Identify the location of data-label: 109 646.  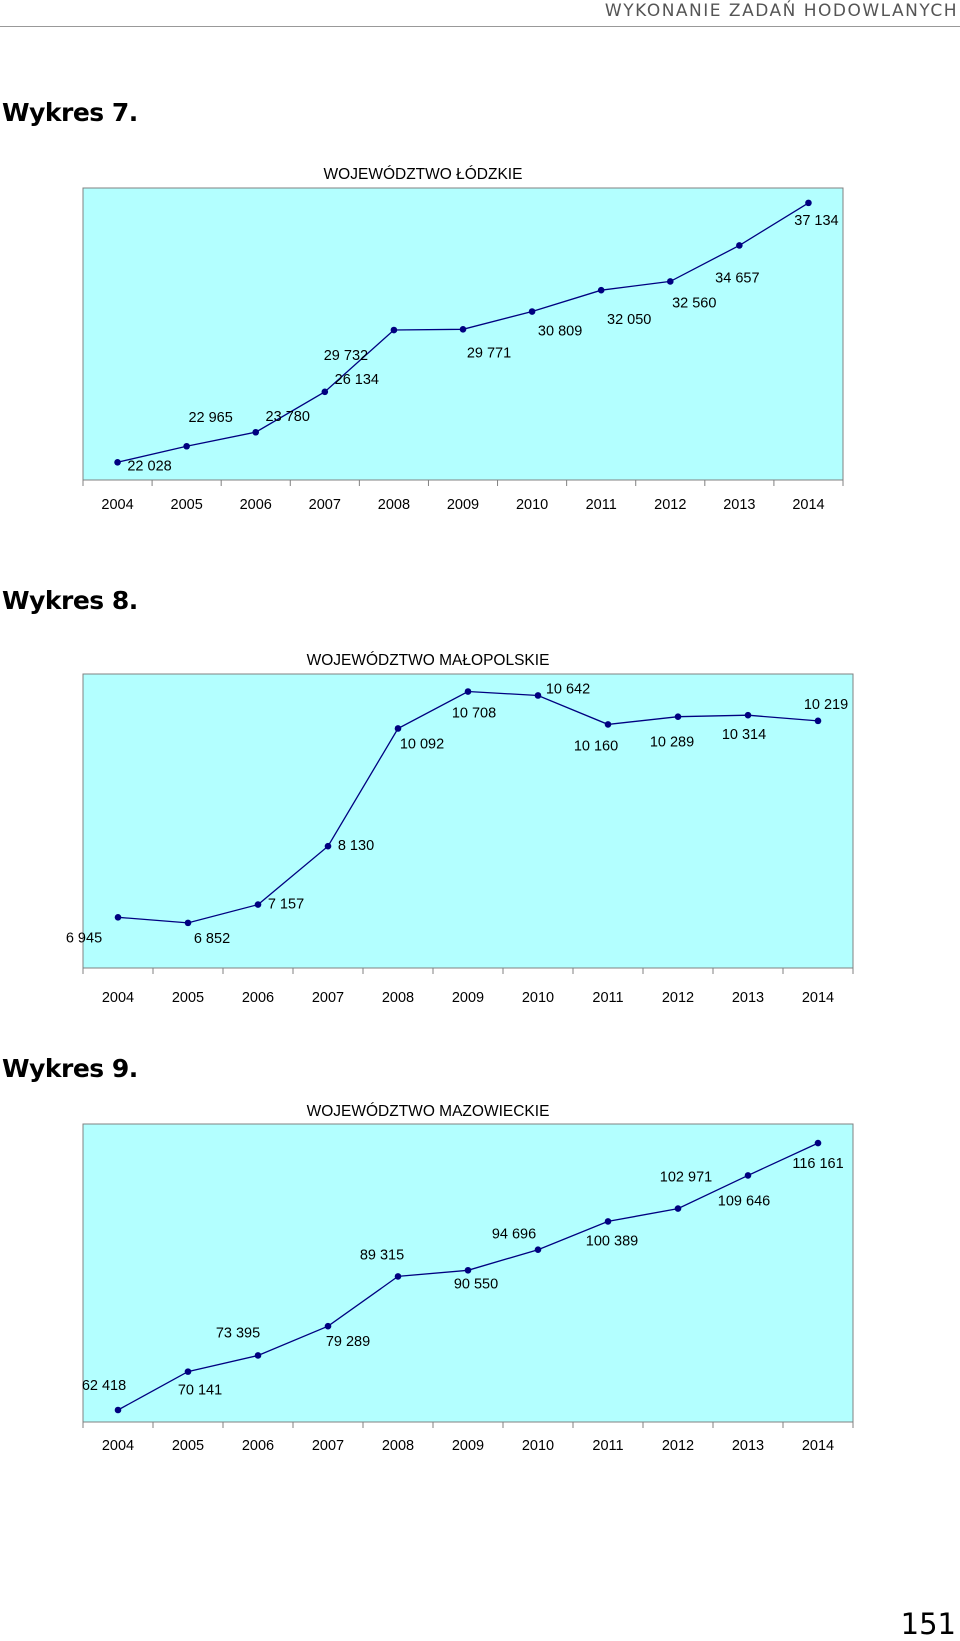
(744, 1201).